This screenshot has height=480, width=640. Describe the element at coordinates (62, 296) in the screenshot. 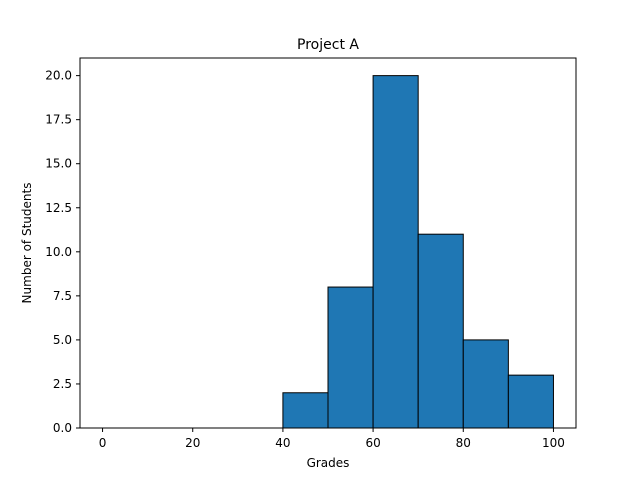

I see `y-tick-label: 7.5` at that location.